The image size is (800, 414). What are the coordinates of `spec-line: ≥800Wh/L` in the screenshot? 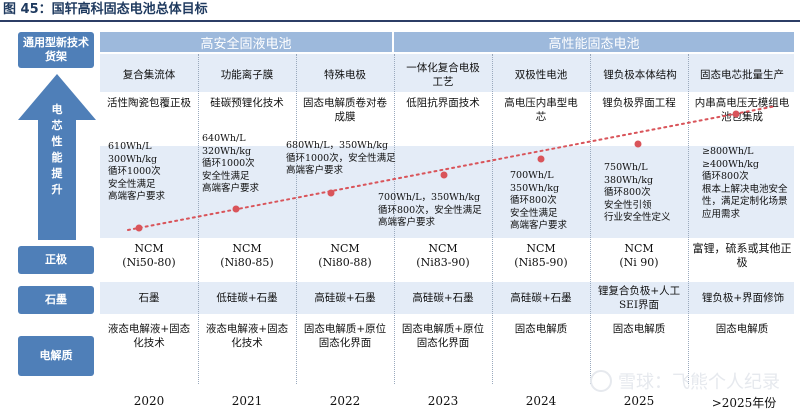 It's located at (728, 151).